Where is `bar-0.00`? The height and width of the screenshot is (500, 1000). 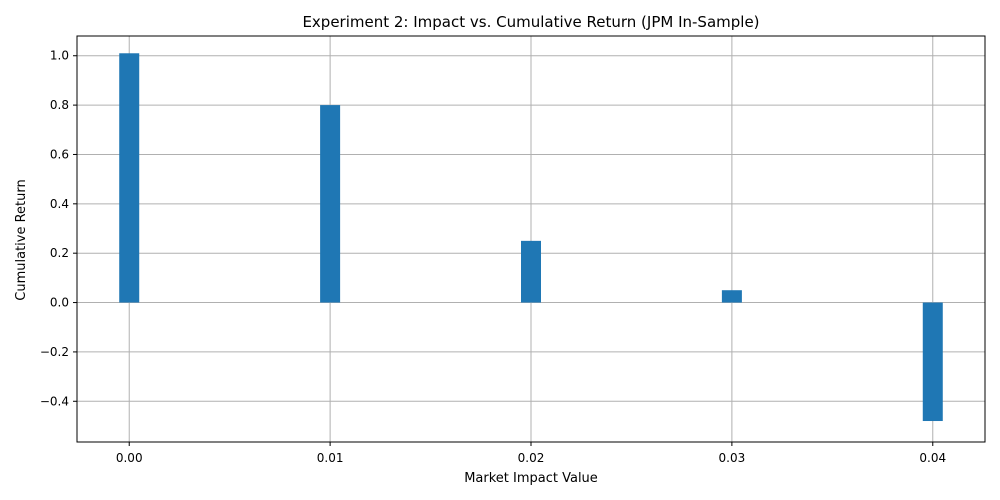
bar-0.00 is located at coordinates (129, 178).